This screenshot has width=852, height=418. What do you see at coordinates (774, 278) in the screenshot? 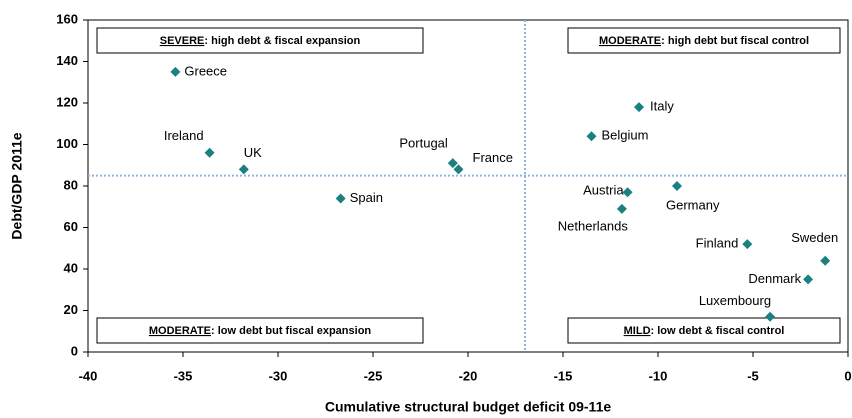
I see `point-label: Denmark` at bounding box center [774, 278].